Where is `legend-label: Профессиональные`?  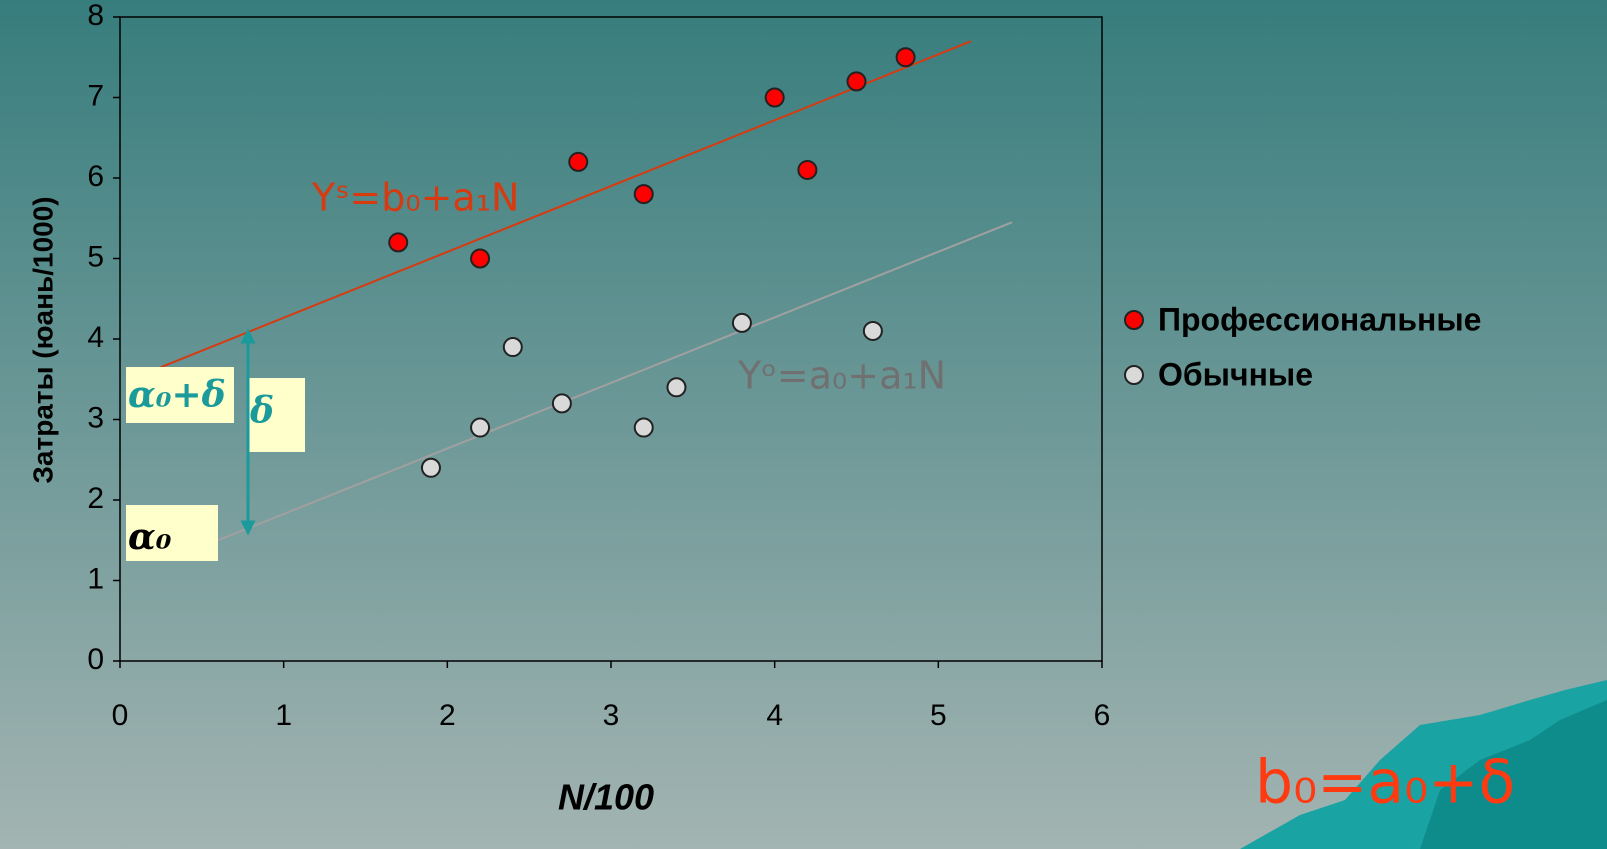 legend-label: Профессиональные is located at coordinates (1319, 319).